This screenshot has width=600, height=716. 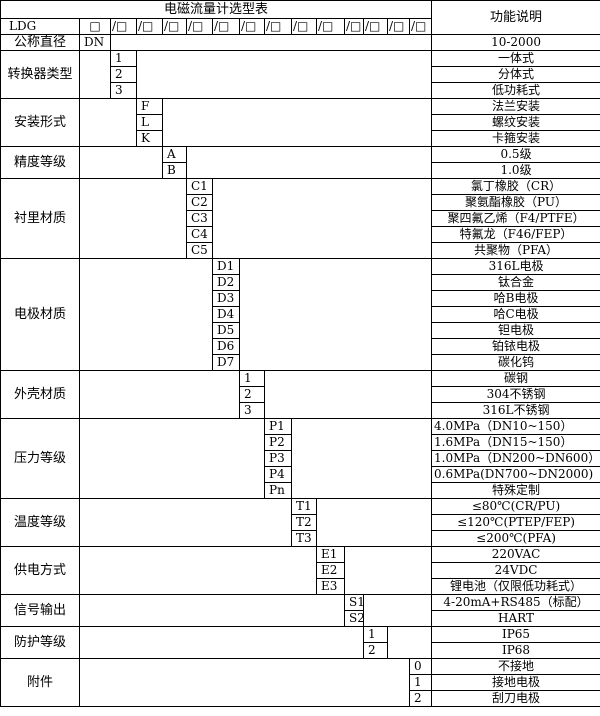 I want to click on table-title: 电磁流量计选型表, so click(x=216, y=9).